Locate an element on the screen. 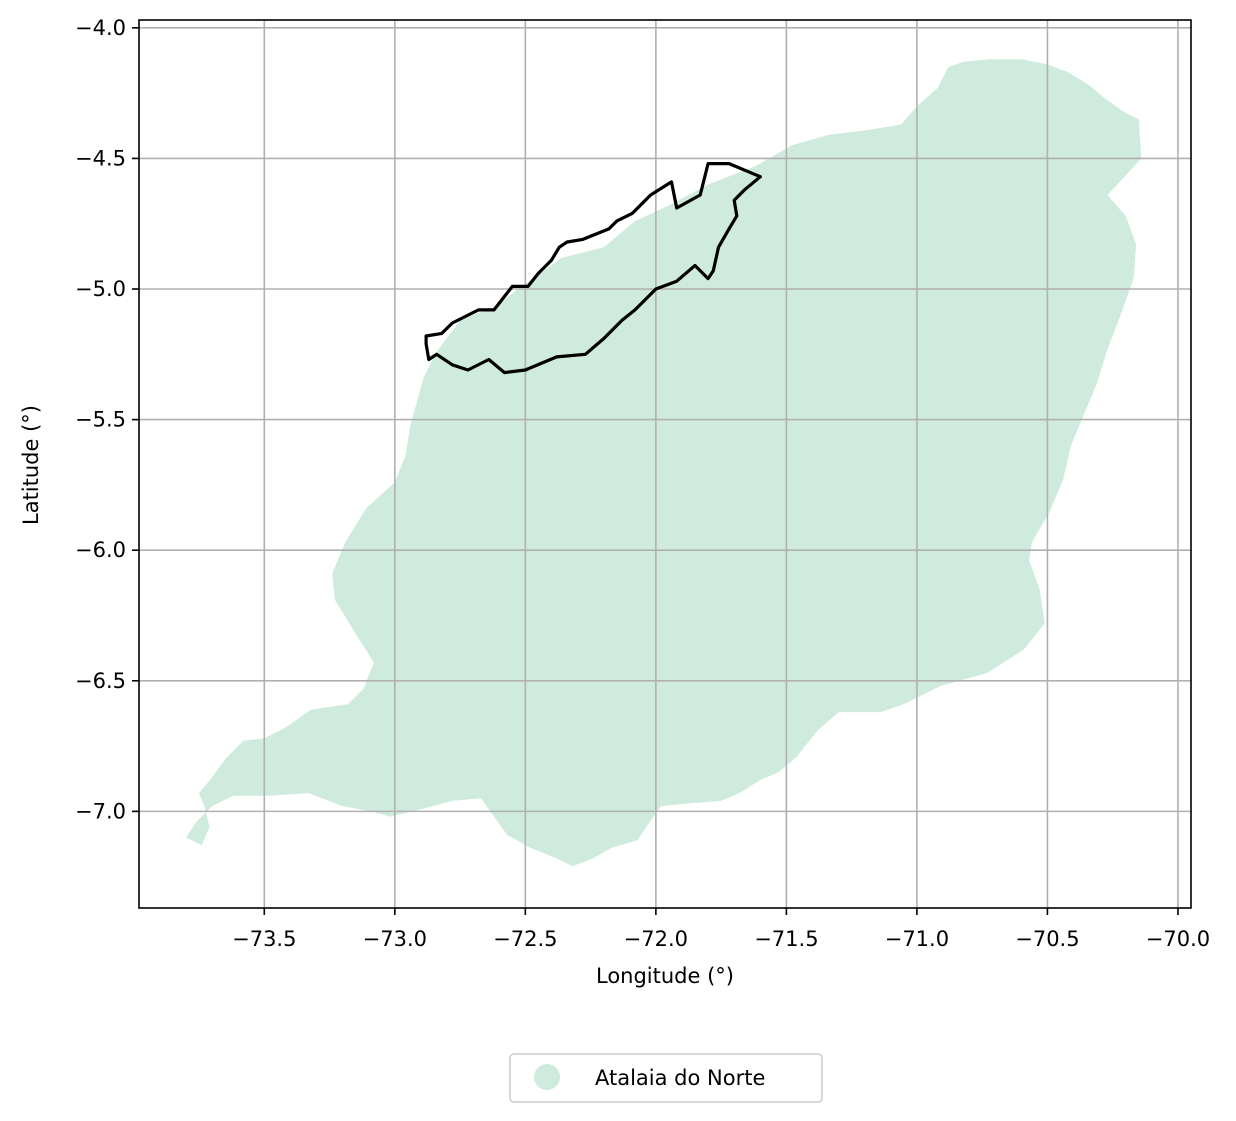 The width and height of the screenshot is (1236, 1121). legend: Atalaia do Norte is located at coordinates (666, 1078).